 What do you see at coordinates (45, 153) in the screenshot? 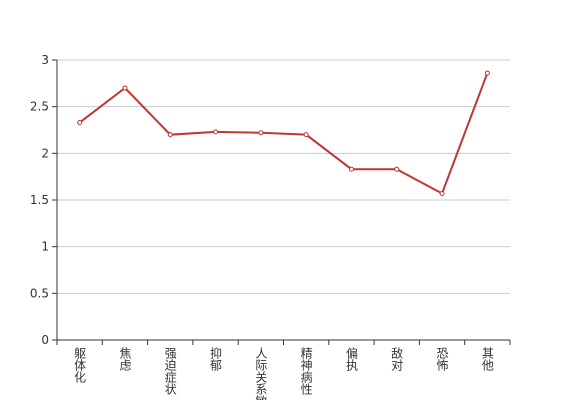
I see `y-tick-label: 2` at bounding box center [45, 153].